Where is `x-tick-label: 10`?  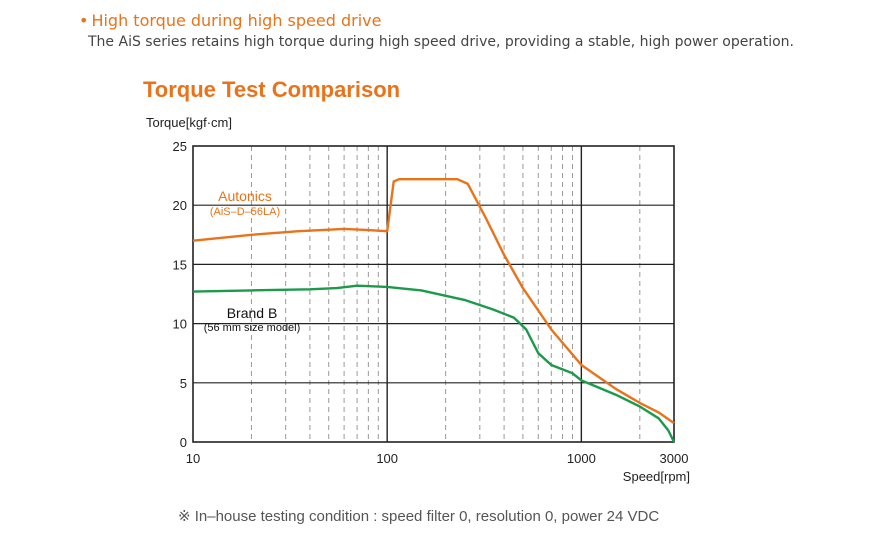
x-tick-label: 10 is located at coordinates (193, 458).